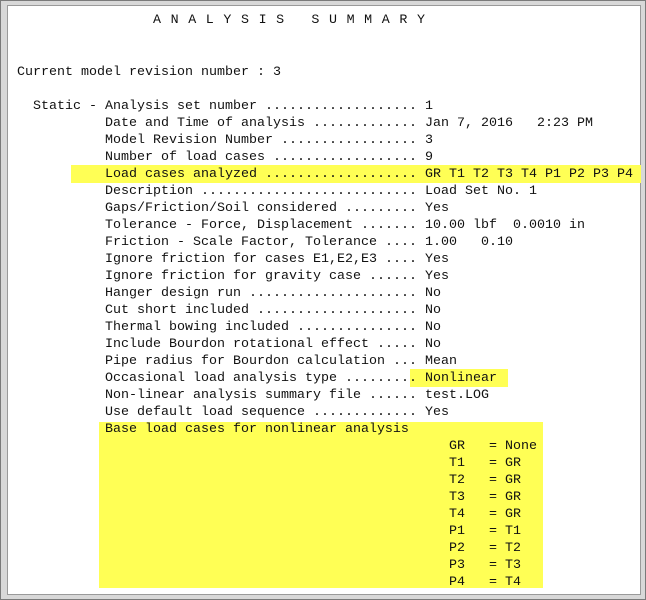  What do you see at coordinates (173, 293) in the screenshot?
I see `row-label: Hanger design run` at bounding box center [173, 293].